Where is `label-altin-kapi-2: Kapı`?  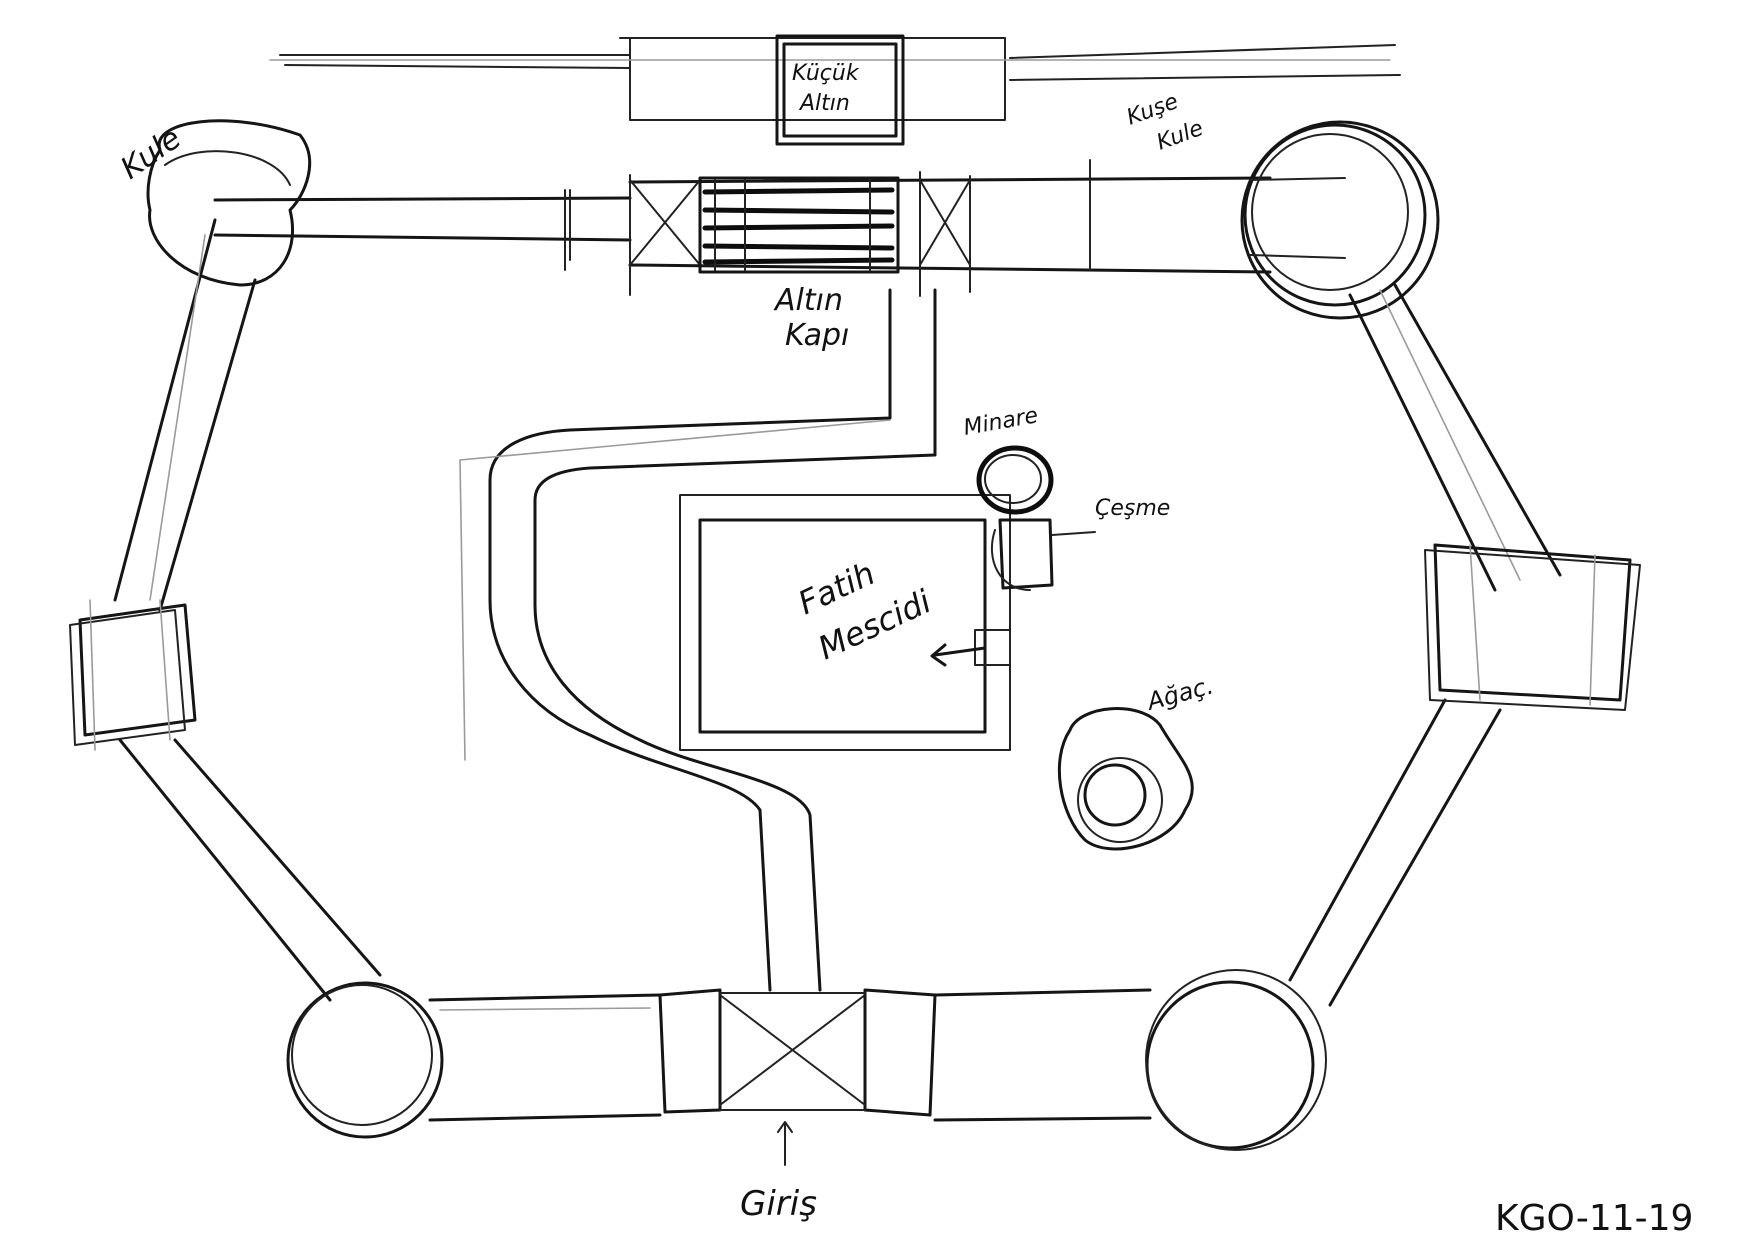
label-altin-kapi-2: Kapı is located at coordinates (817, 335).